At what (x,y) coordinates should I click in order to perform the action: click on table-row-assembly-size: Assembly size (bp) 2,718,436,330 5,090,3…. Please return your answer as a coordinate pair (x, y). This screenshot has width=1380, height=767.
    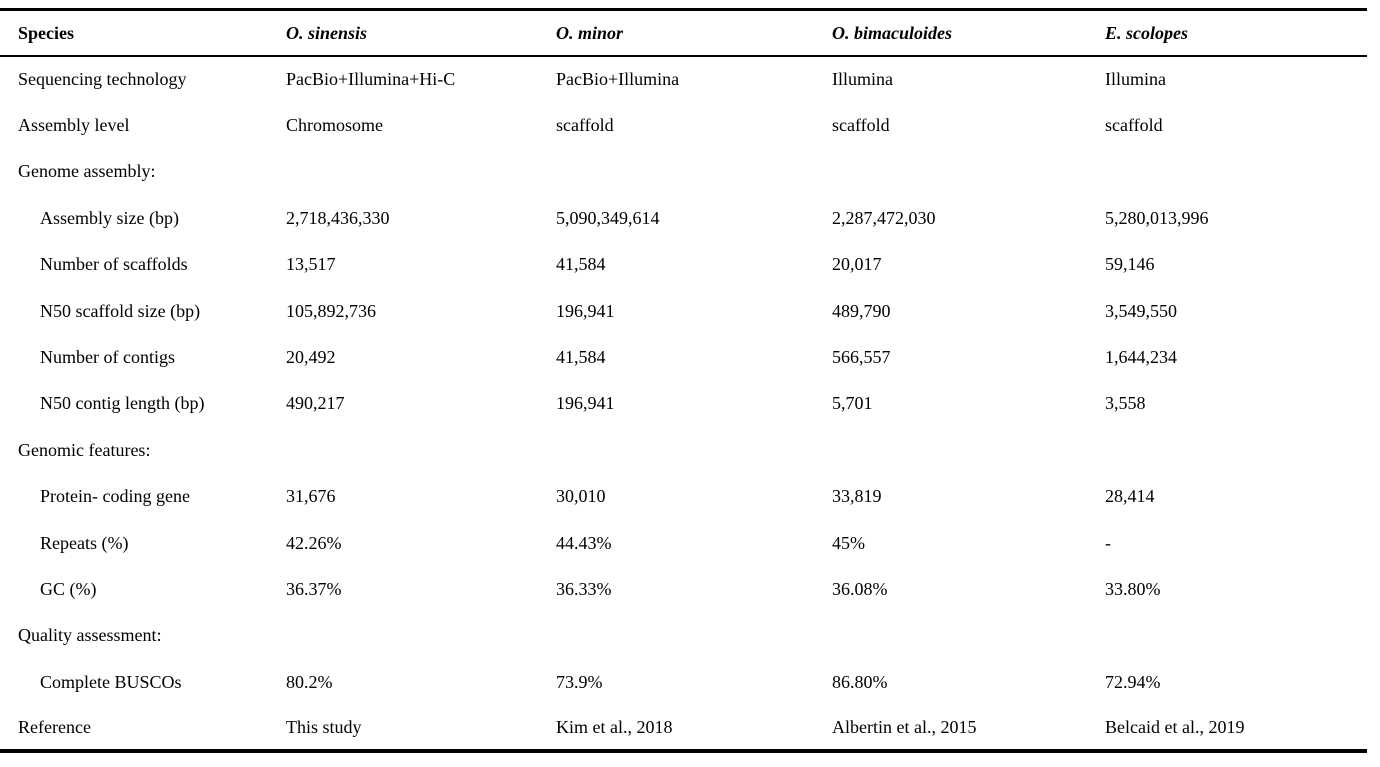
    Looking at the image, I should click on (683, 218).